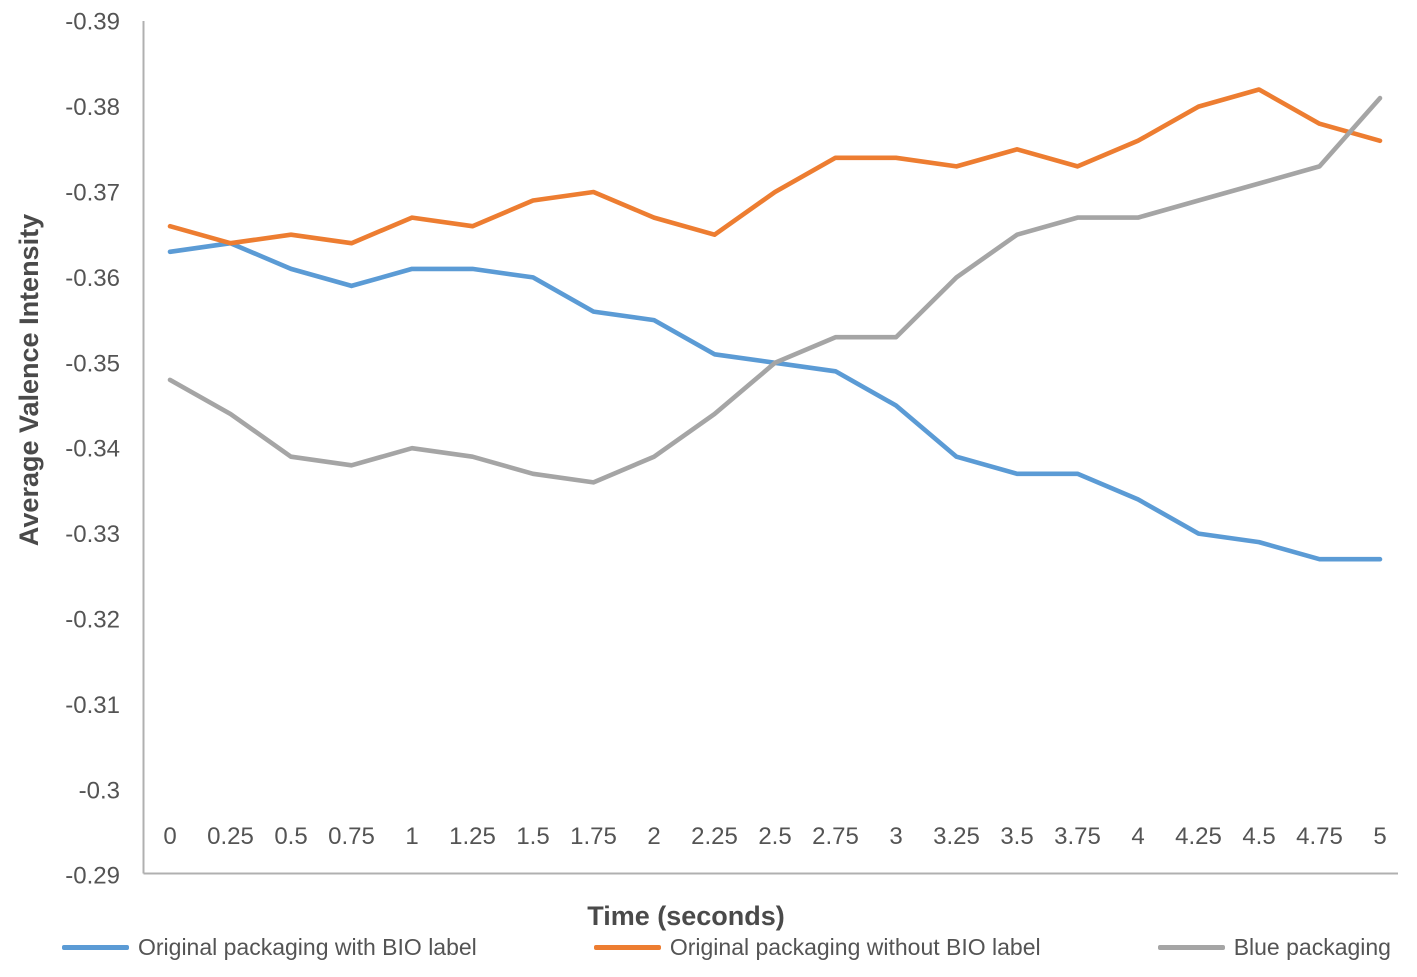  What do you see at coordinates (230, 836) in the screenshot?
I see `x-tick-label: 0.25` at bounding box center [230, 836].